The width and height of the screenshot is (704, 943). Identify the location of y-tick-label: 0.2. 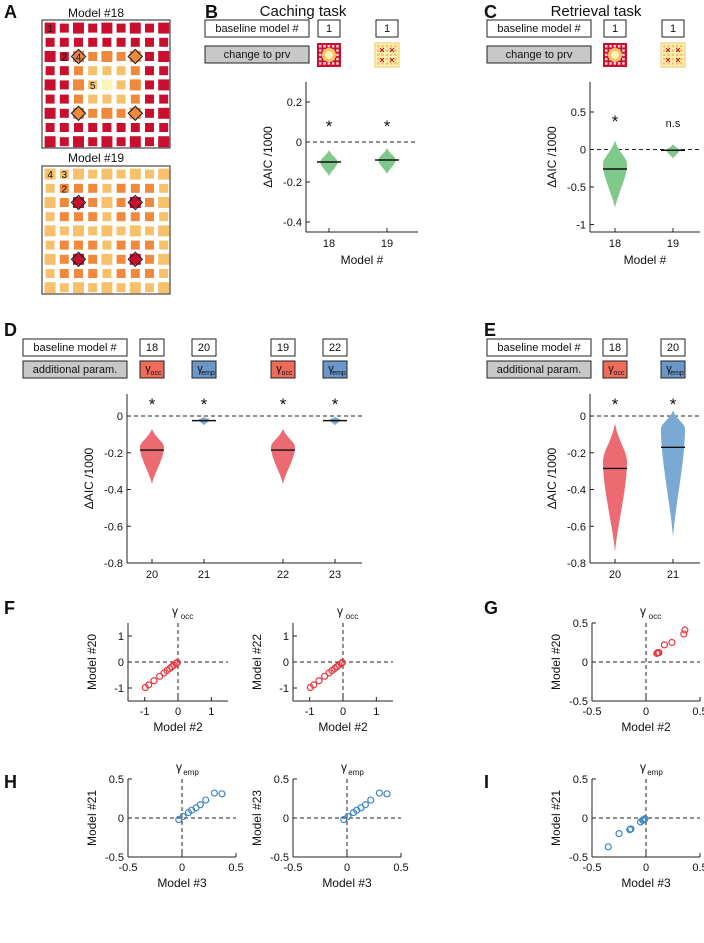
(294, 103).